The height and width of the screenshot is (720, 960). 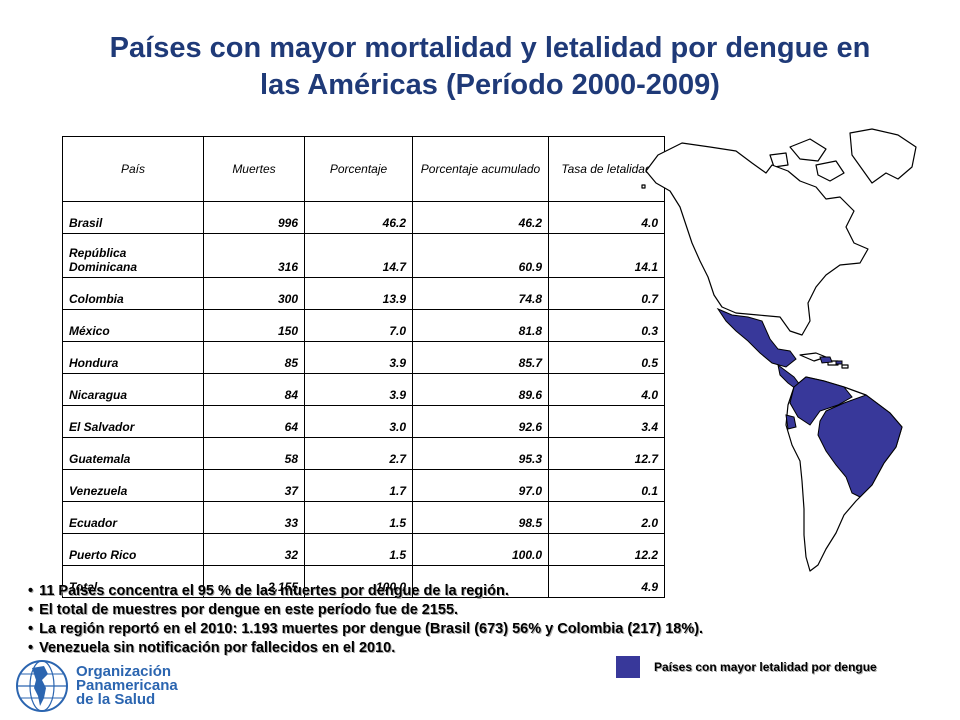 What do you see at coordinates (133, 517) in the screenshot?
I see `cell-country: Ecuador` at bounding box center [133, 517].